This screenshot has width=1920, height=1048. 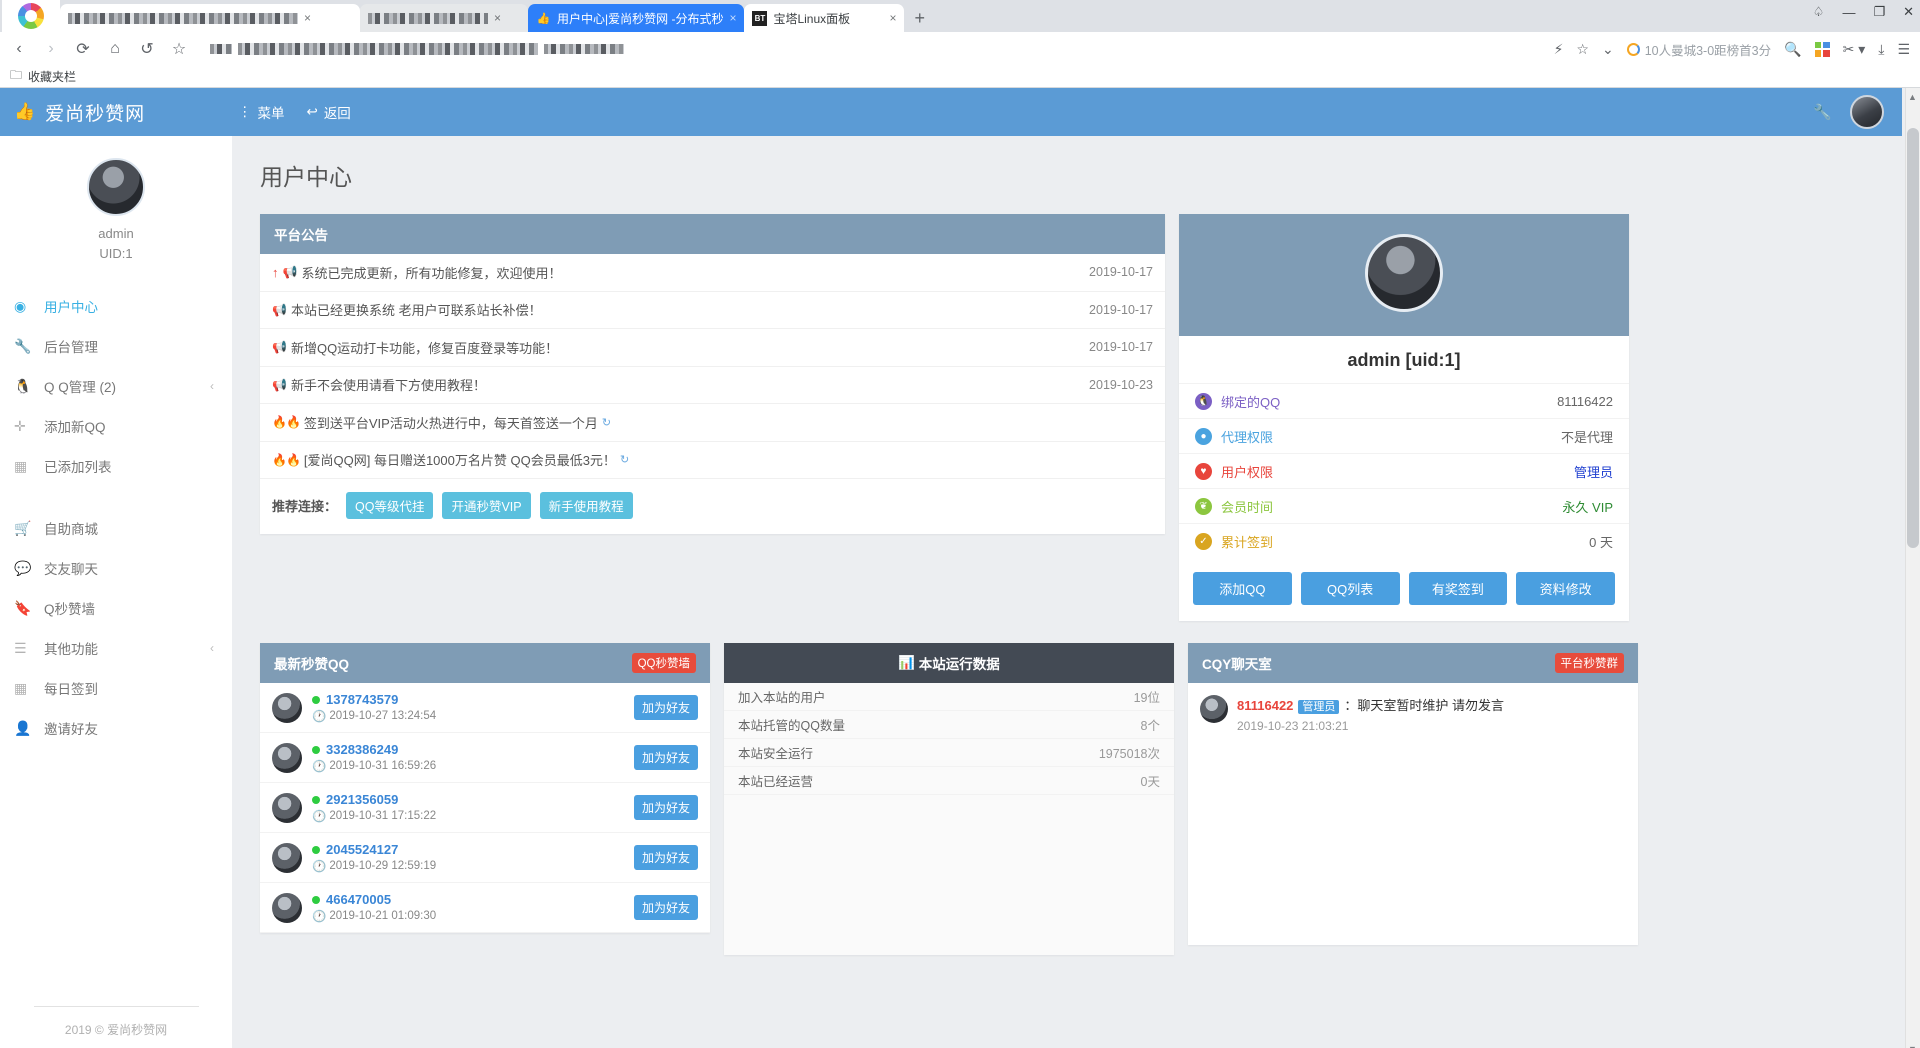 What do you see at coordinates (824, 18) in the screenshot?
I see `browser-tab-4: BT 宝塔Linux面板 ×` at bounding box center [824, 18].